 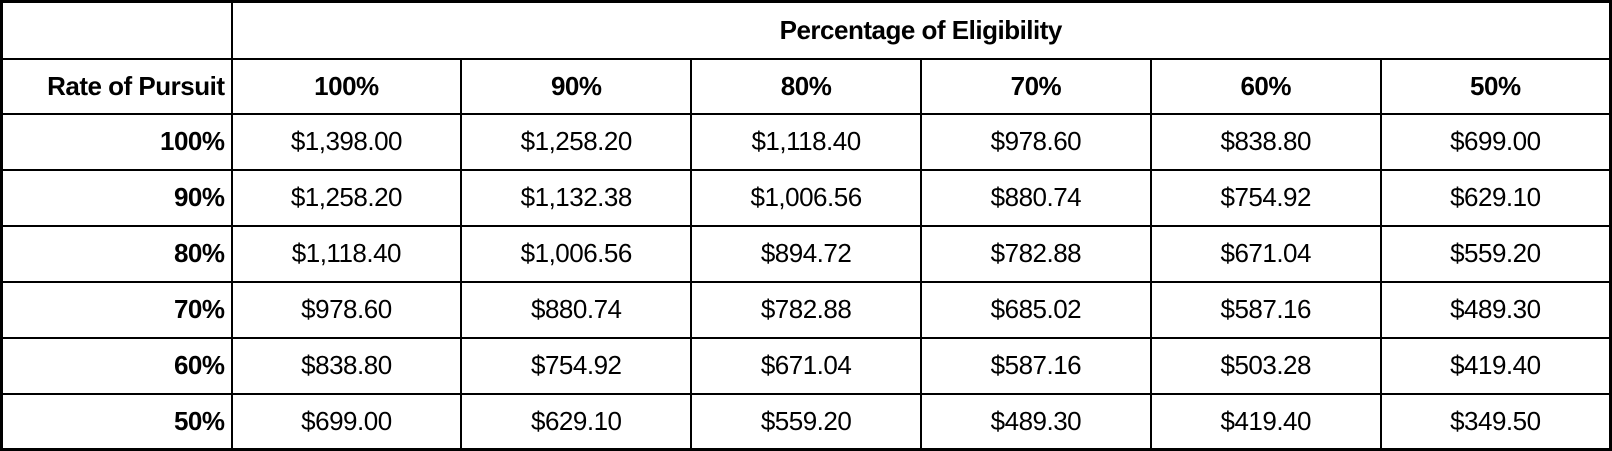 What do you see at coordinates (116, 421) in the screenshot?
I see `row-label-50: 50%` at bounding box center [116, 421].